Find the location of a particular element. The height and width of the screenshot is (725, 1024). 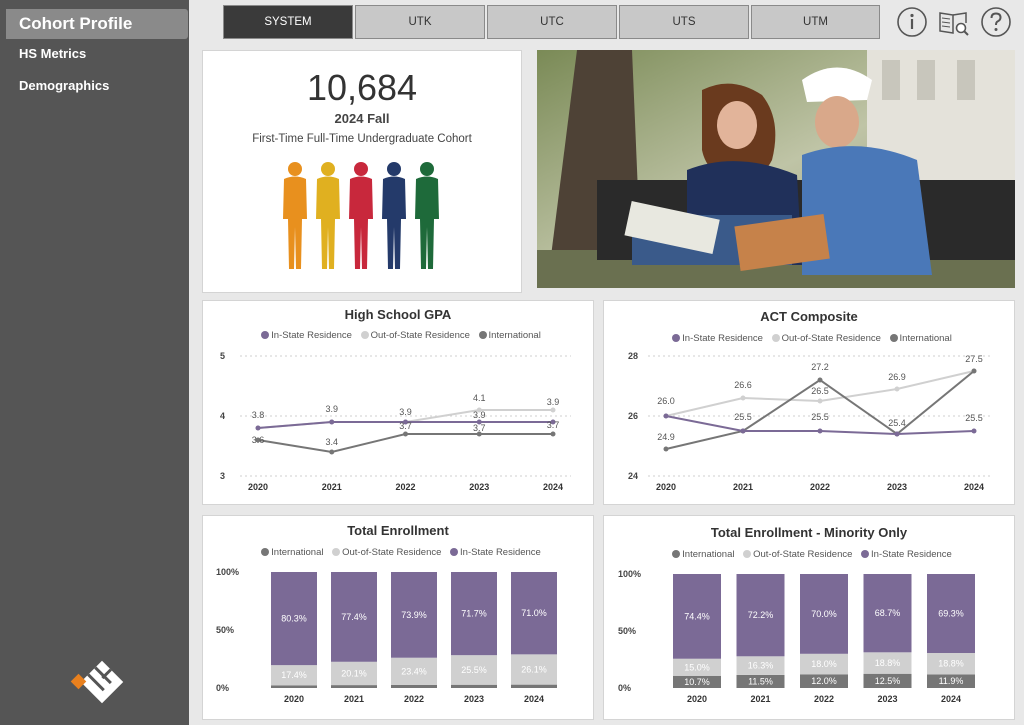

bar-label-out-state: 15.0% is located at coordinates (697, 667).